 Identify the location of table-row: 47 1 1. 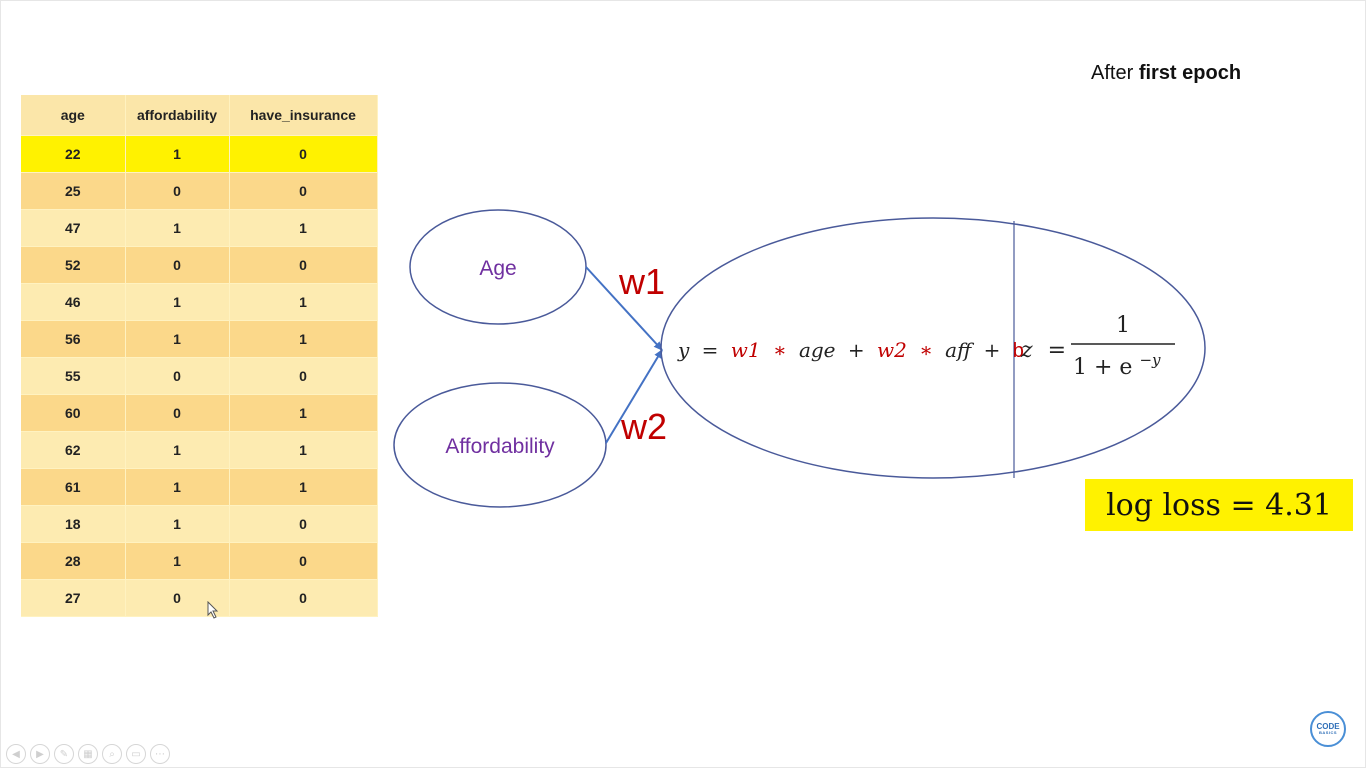
(199, 228).